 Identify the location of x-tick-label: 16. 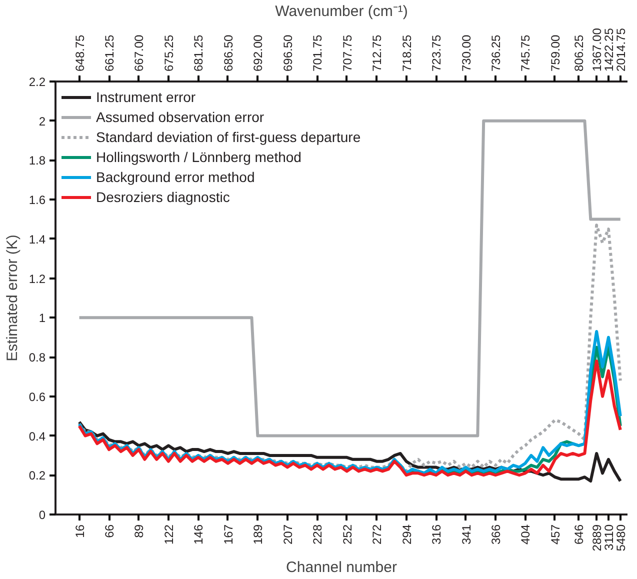
(79, 531).